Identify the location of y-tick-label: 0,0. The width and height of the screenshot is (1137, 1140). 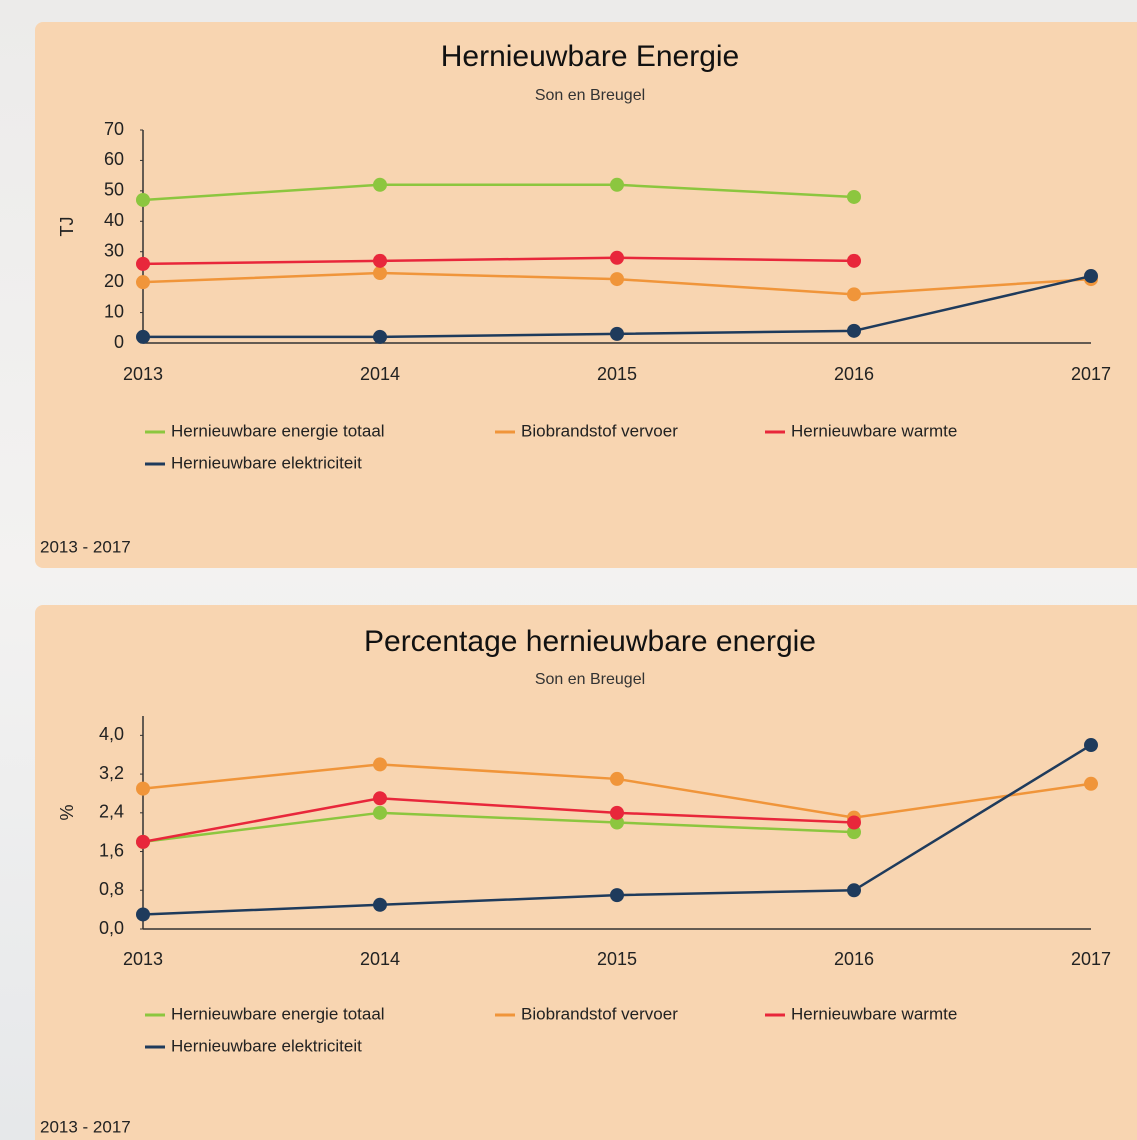
(111, 928).